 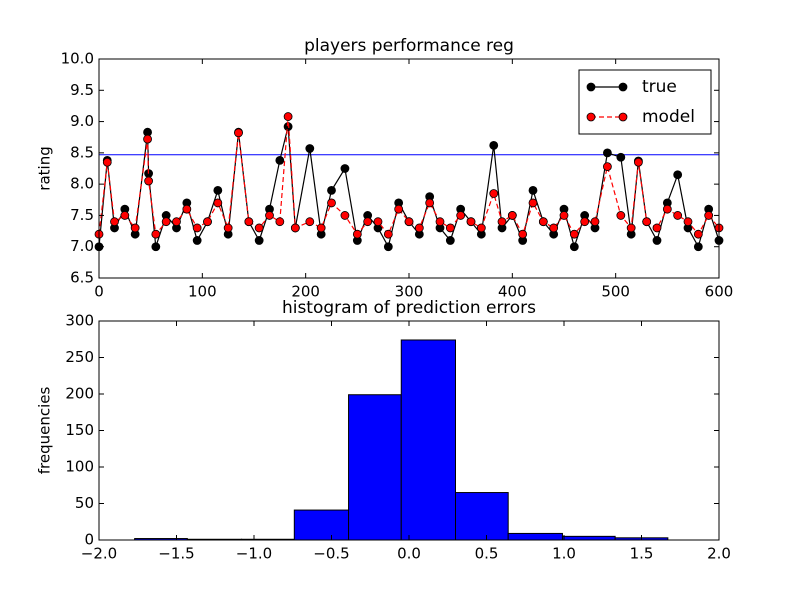 What do you see at coordinates (77, 59) in the screenshot?
I see `y-tick-label: 10.0` at bounding box center [77, 59].